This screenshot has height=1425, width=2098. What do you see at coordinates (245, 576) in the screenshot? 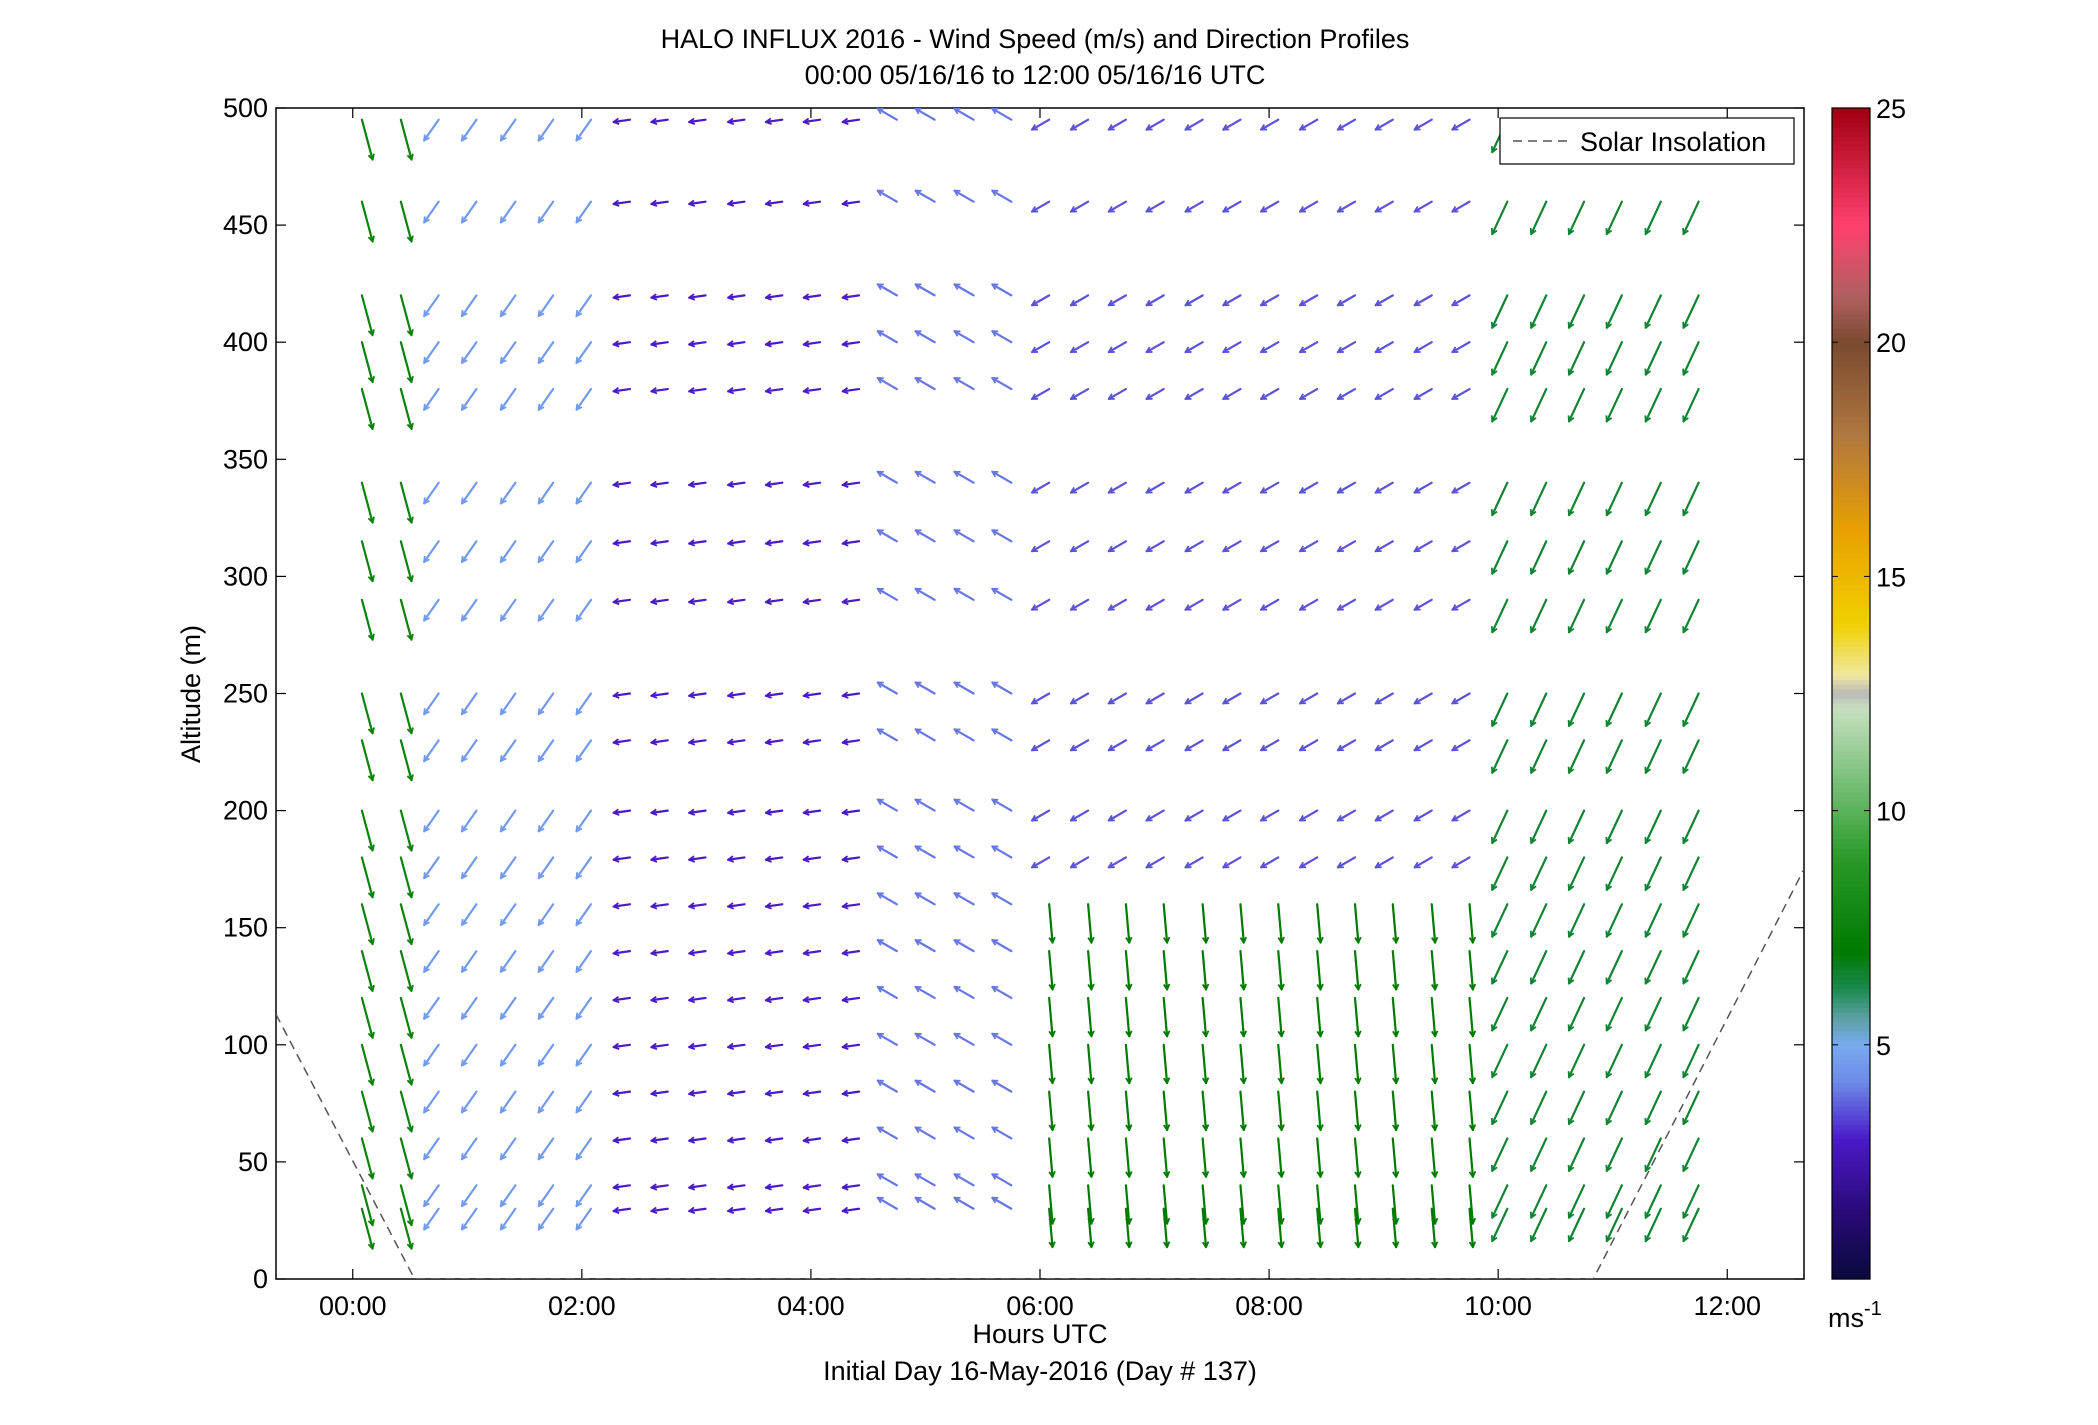
I see `y-tick-label: 300` at bounding box center [245, 576].